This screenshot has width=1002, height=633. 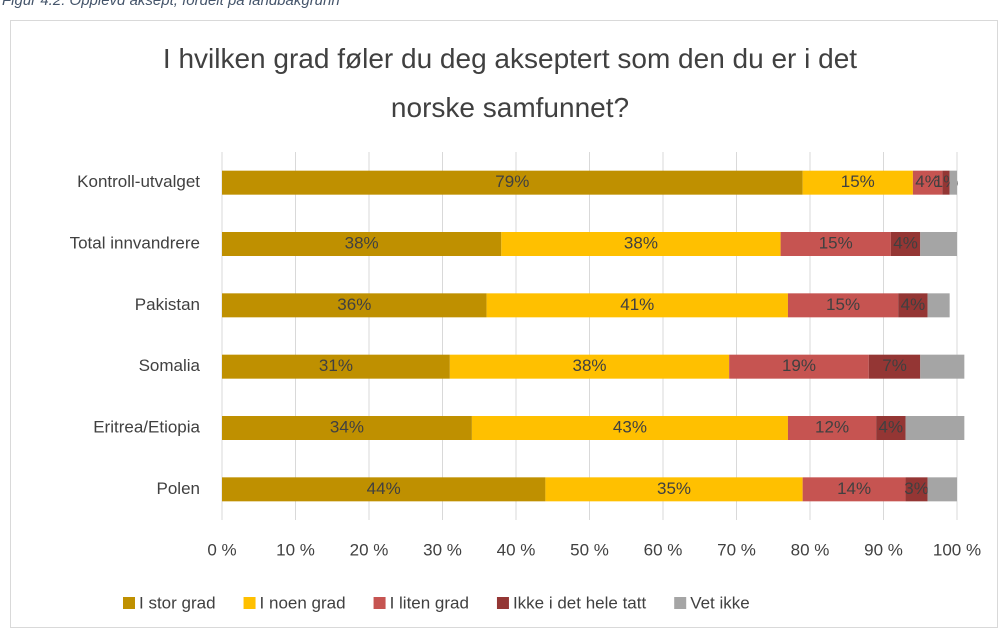 I want to click on data-label: 44%, so click(x=384, y=488).